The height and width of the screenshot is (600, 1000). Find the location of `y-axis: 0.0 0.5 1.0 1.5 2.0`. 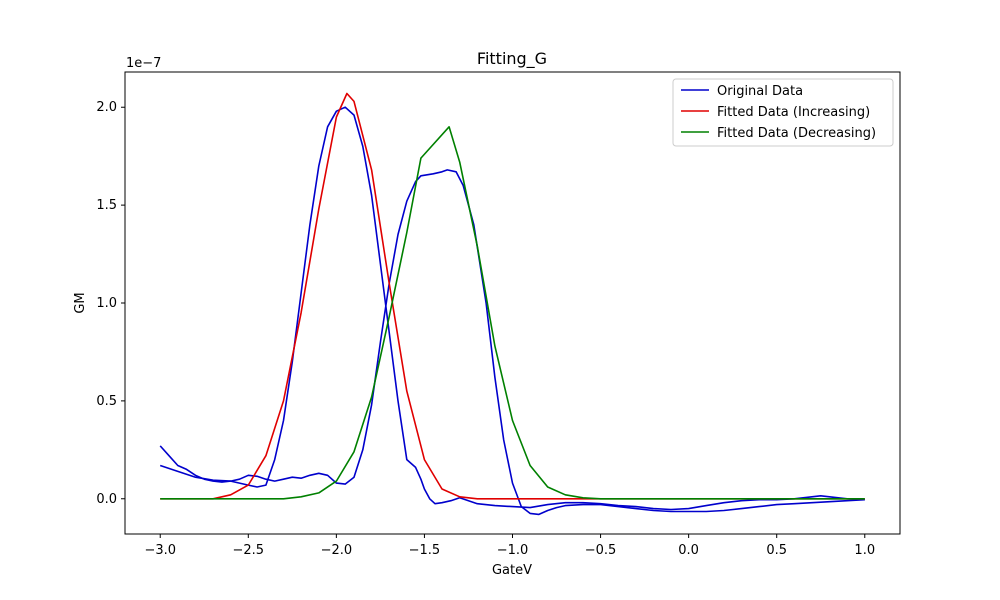

y-axis: 0.0 0.5 1.0 1.5 2.0 is located at coordinates (110, 303).